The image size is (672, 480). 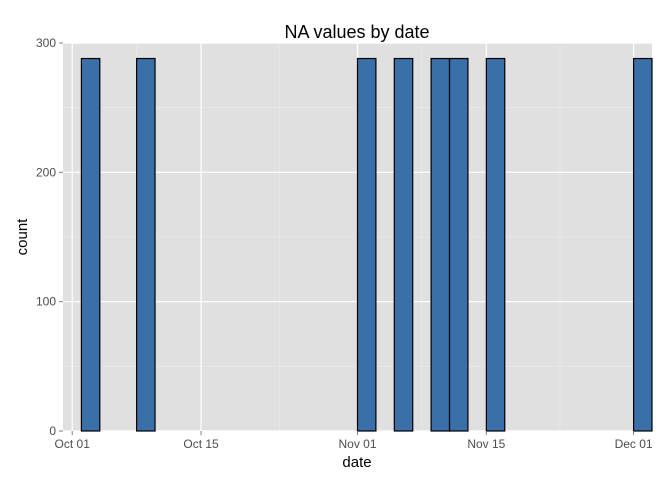 What do you see at coordinates (22, 237) in the screenshot?
I see `y-axis-title: count` at bounding box center [22, 237].